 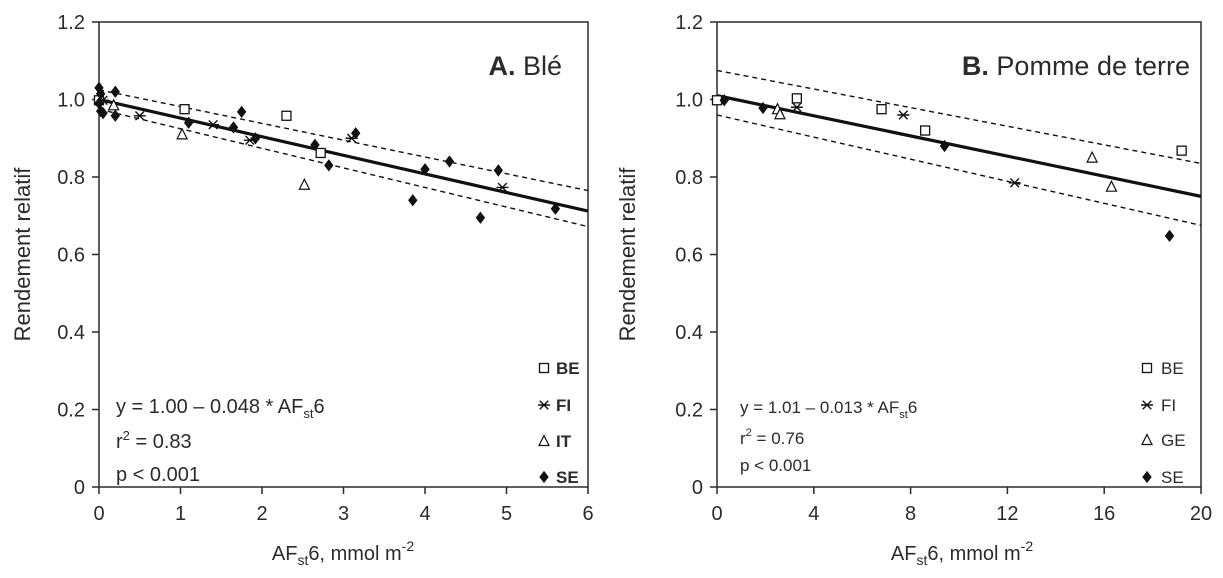 I want to click on x-tick-label: 3, so click(x=343, y=514).